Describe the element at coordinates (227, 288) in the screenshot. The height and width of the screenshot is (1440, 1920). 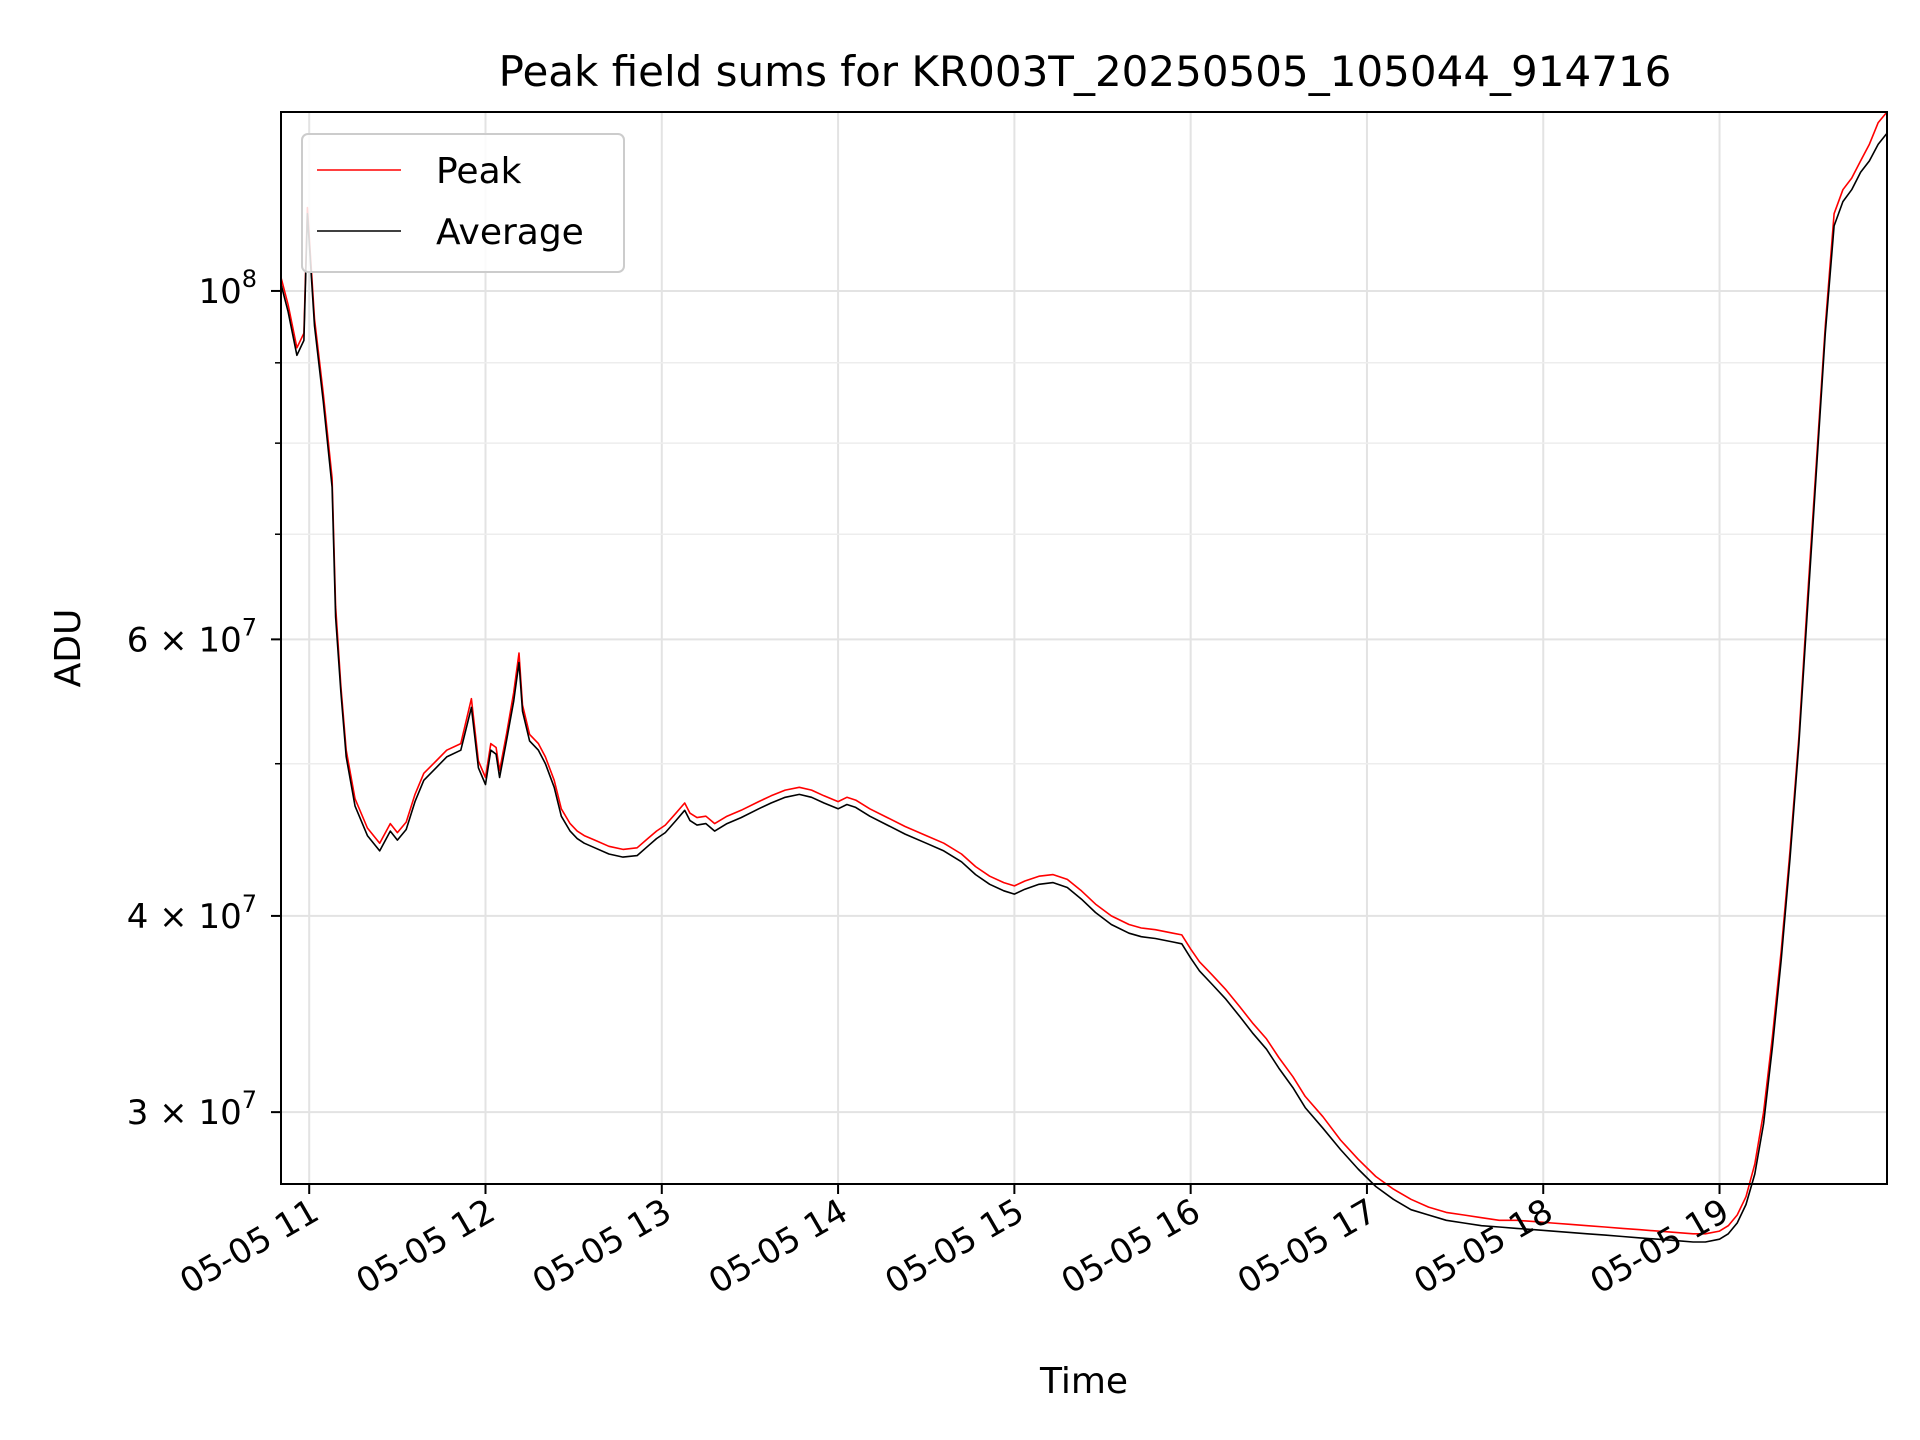
I see `y-tick-label: 108` at that location.